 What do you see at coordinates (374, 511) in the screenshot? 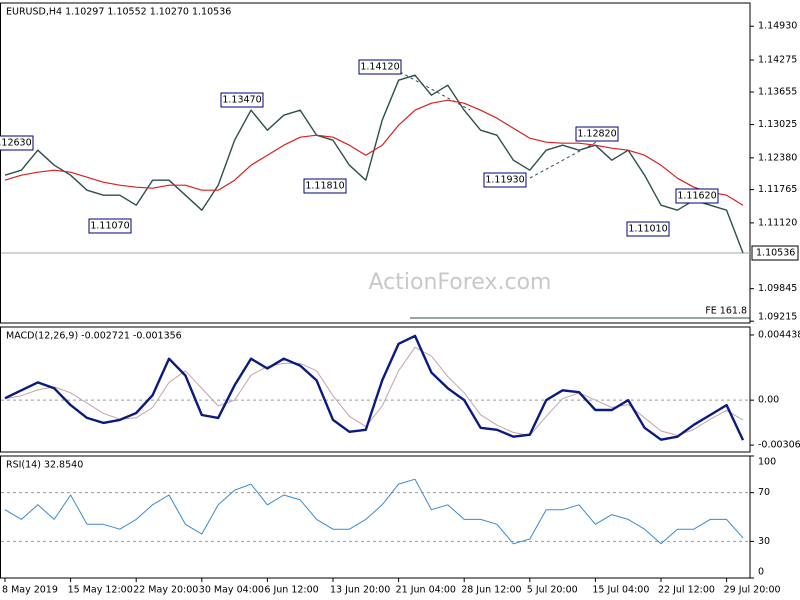
I see `series-line` at bounding box center [374, 511].